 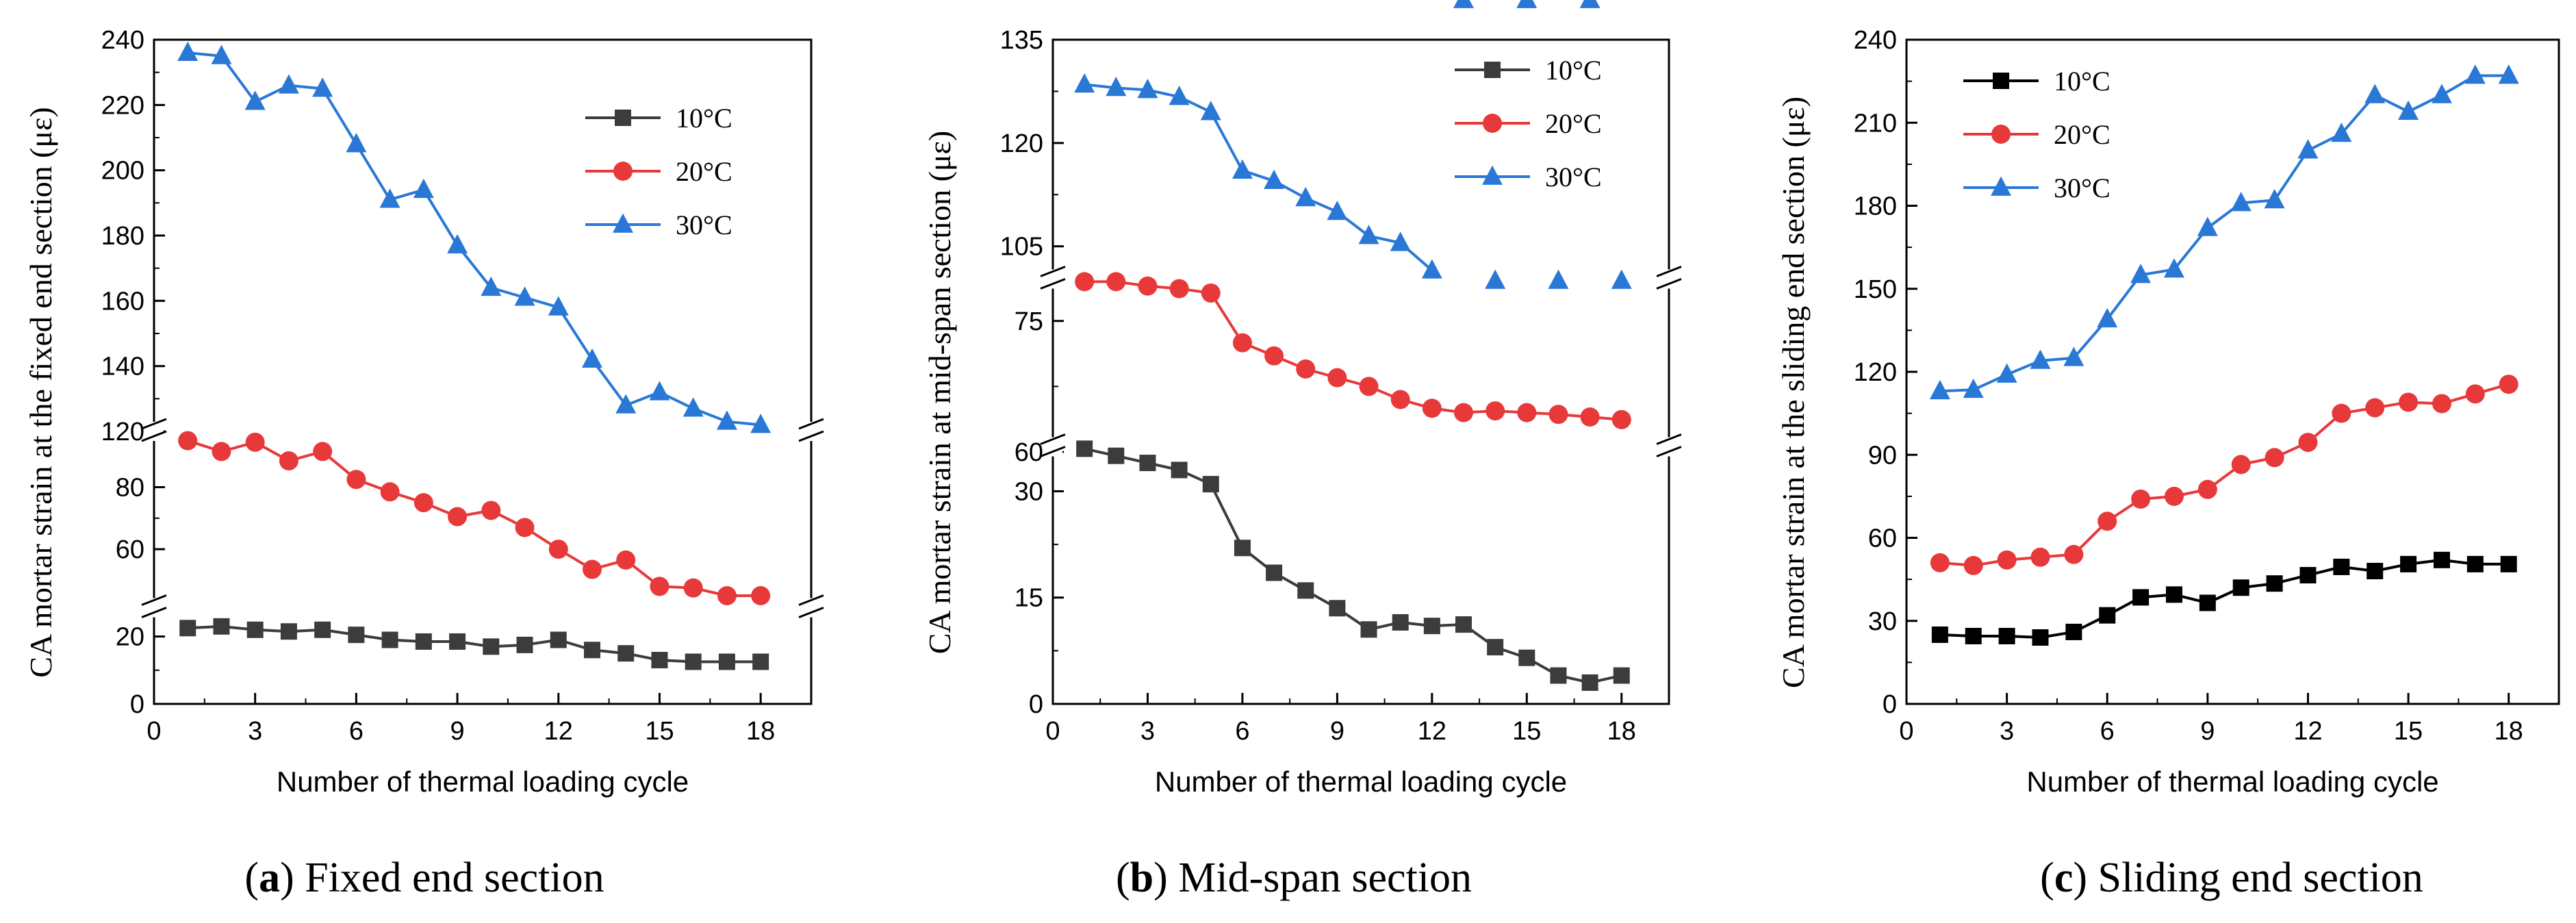 I want to click on caption-close: ), so click(x=1160, y=878).